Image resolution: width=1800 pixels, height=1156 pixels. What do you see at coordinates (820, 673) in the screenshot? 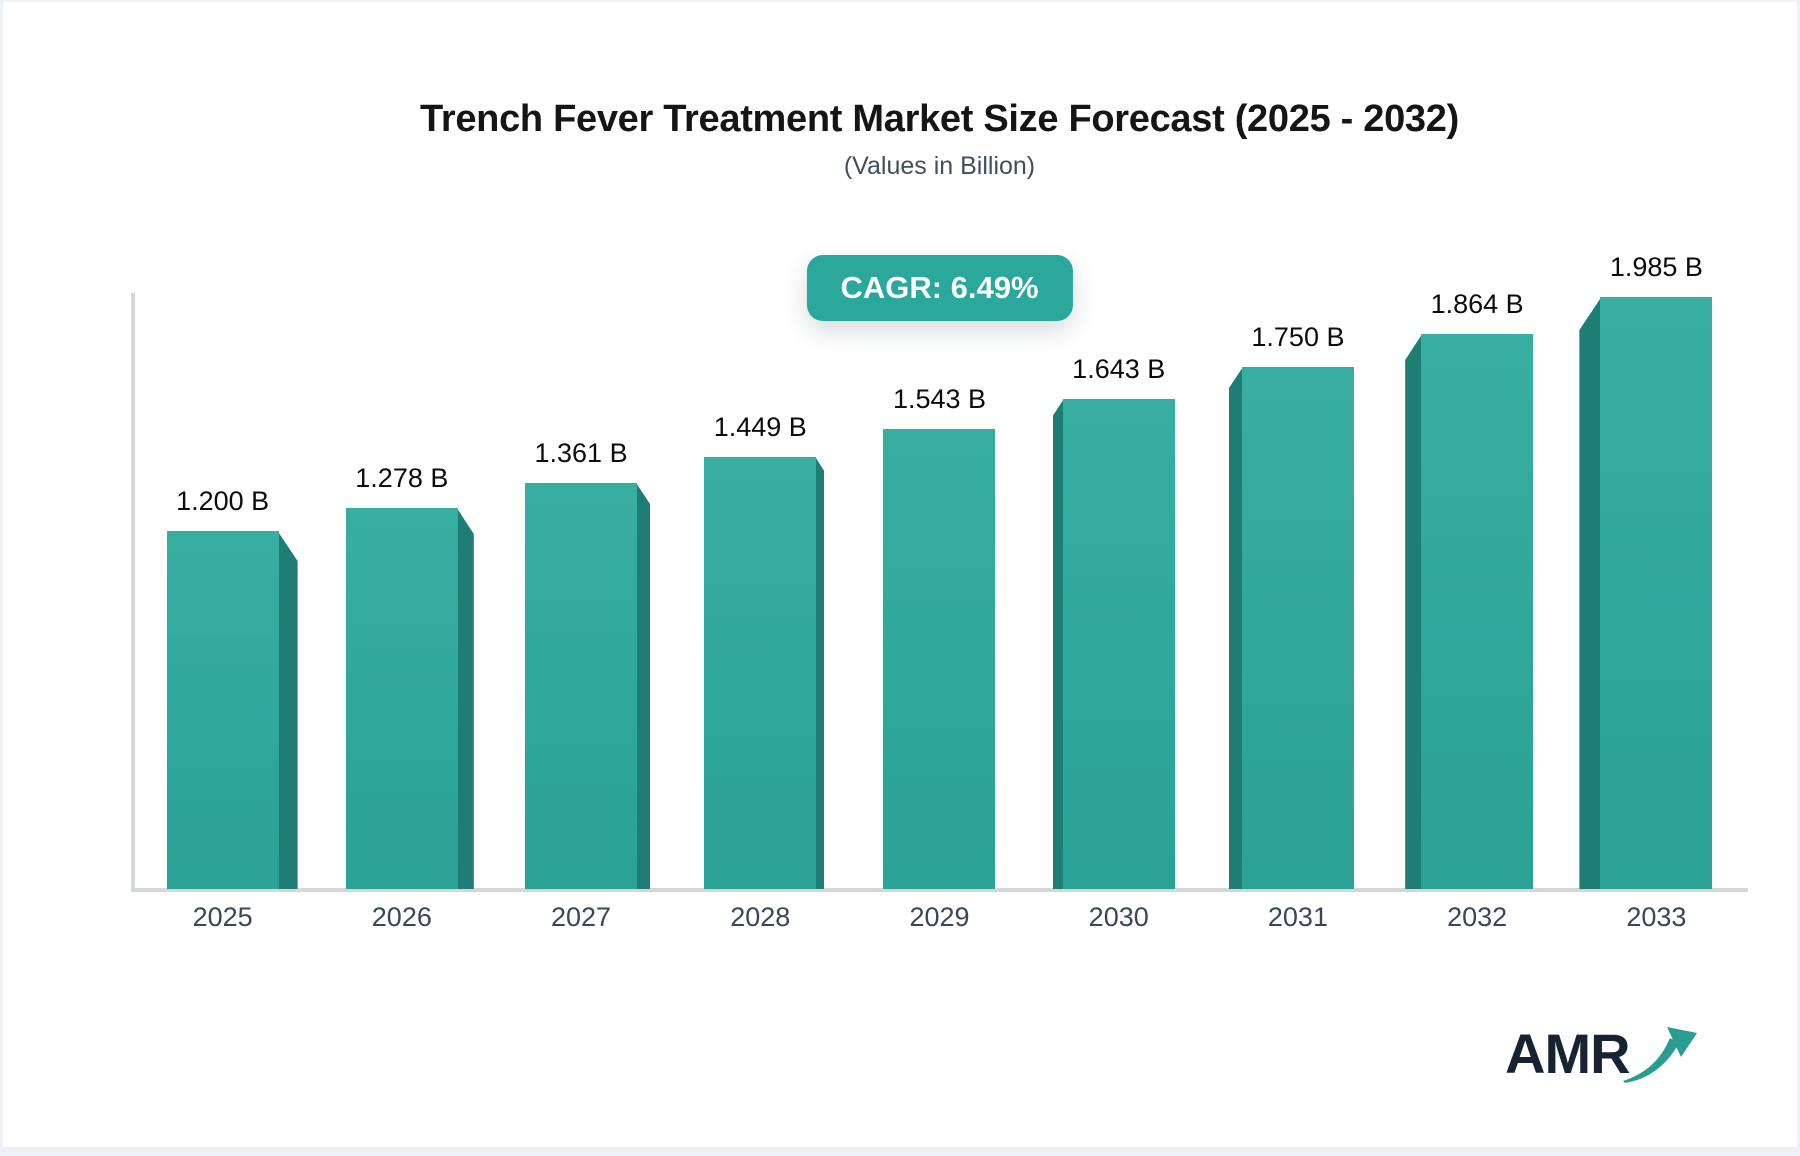
I see `bar-side-2028` at bounding box center [820, 673].